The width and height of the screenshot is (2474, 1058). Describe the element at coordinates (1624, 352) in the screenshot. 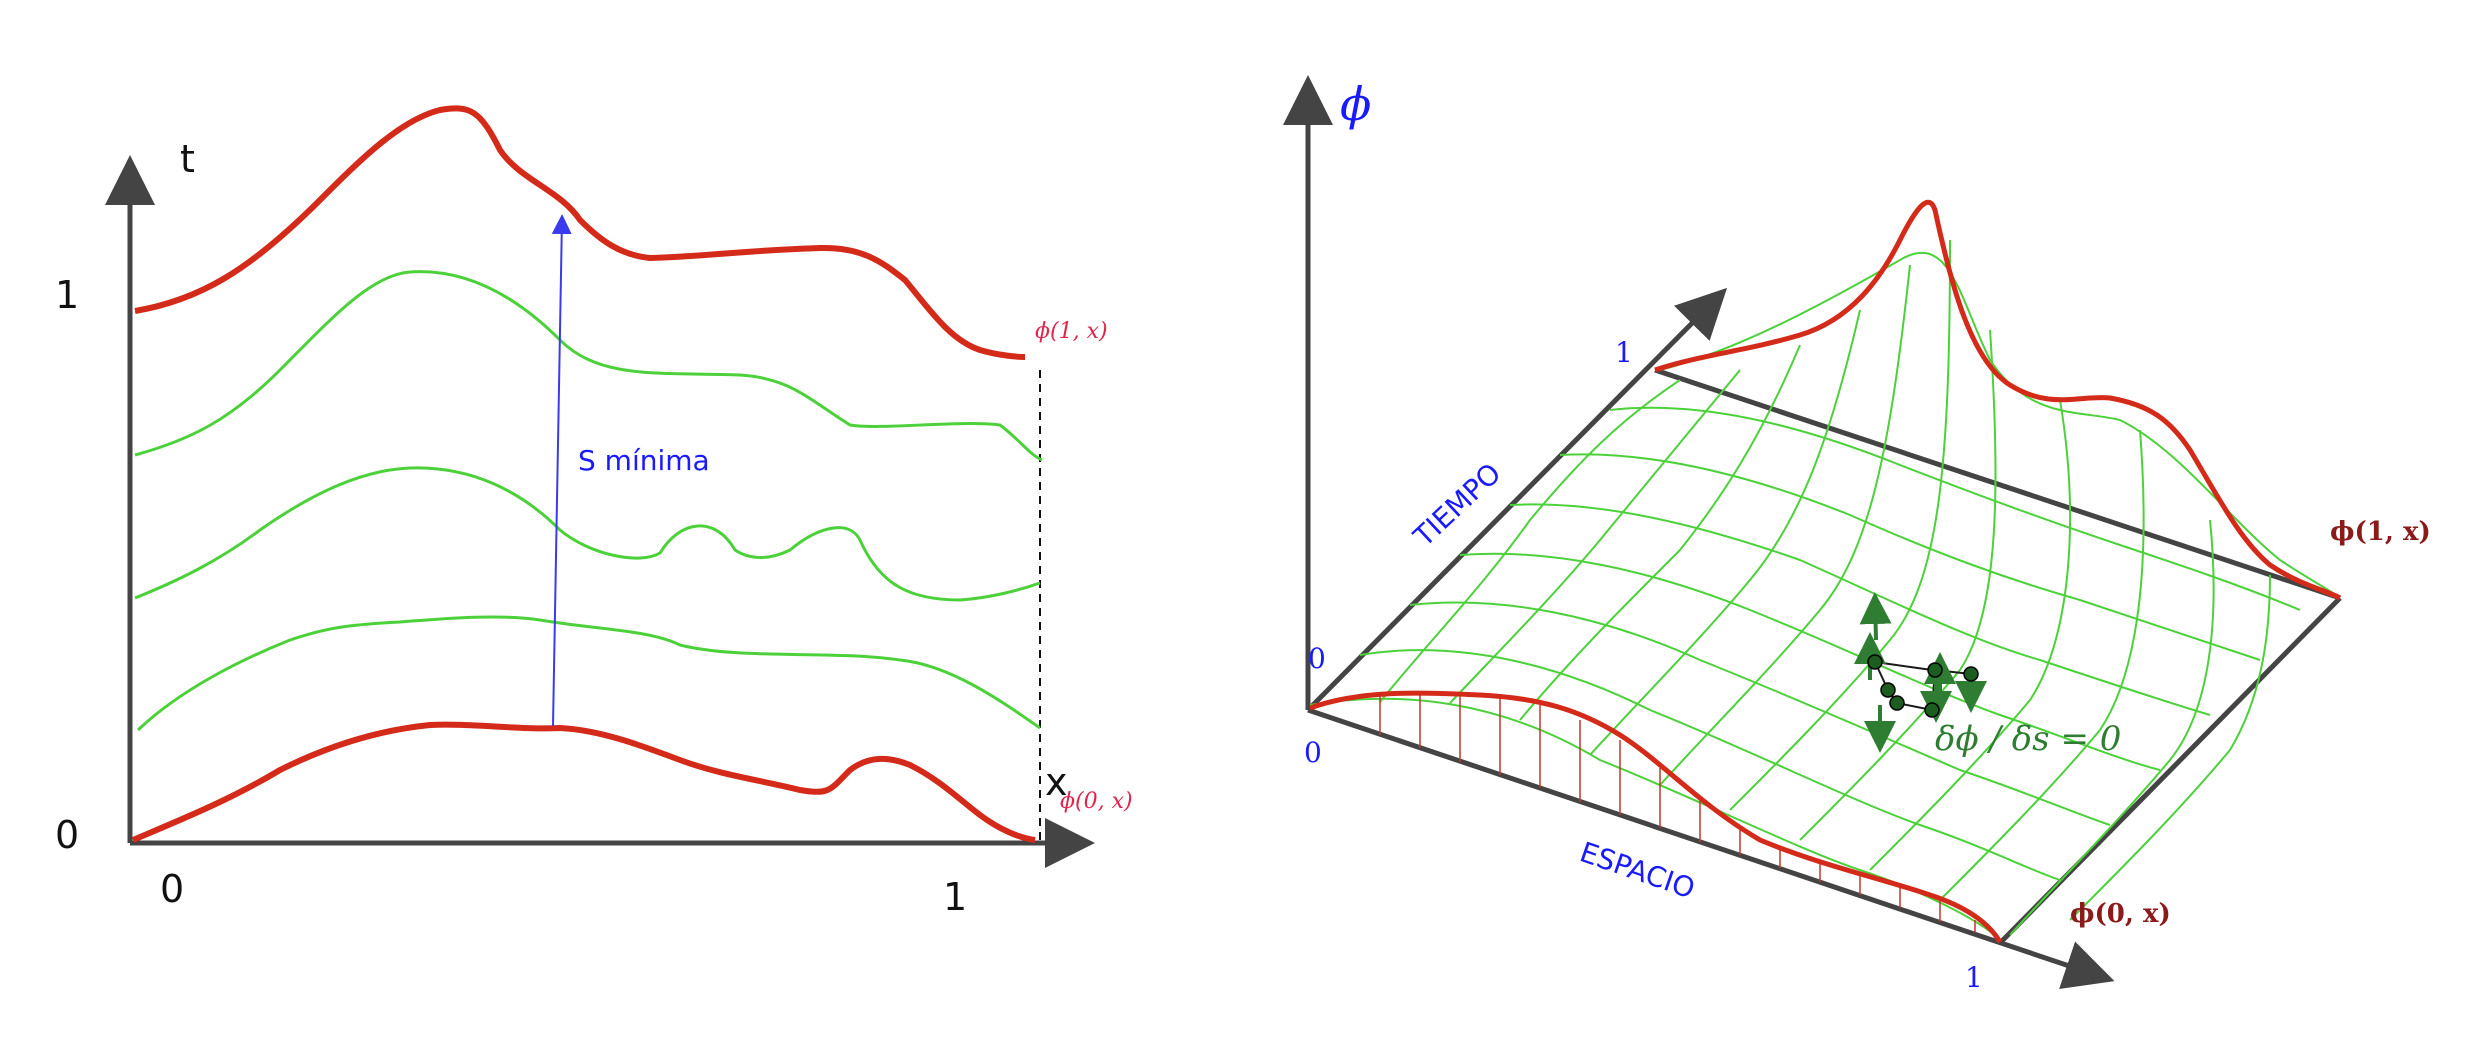

I see `right-tick-time-1: 1` at that location.